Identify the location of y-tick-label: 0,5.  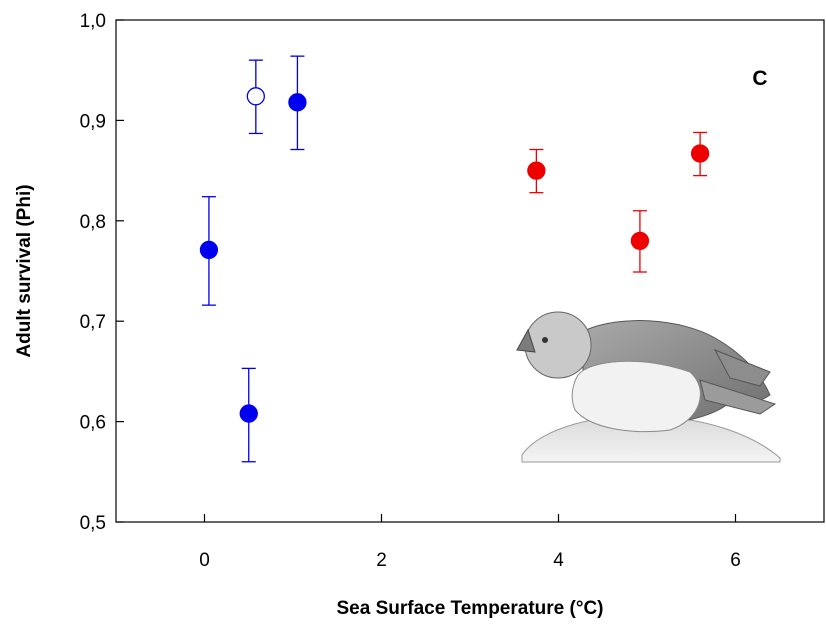
(93, 523).